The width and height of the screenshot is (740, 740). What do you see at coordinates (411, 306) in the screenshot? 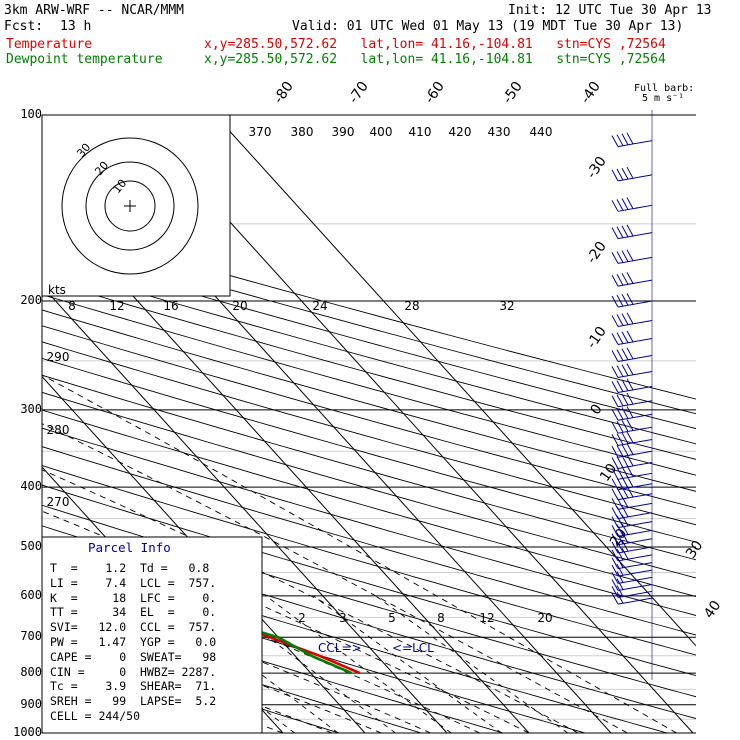
I see `hodo-speed-label: 28` at bounding box center [411, 306].